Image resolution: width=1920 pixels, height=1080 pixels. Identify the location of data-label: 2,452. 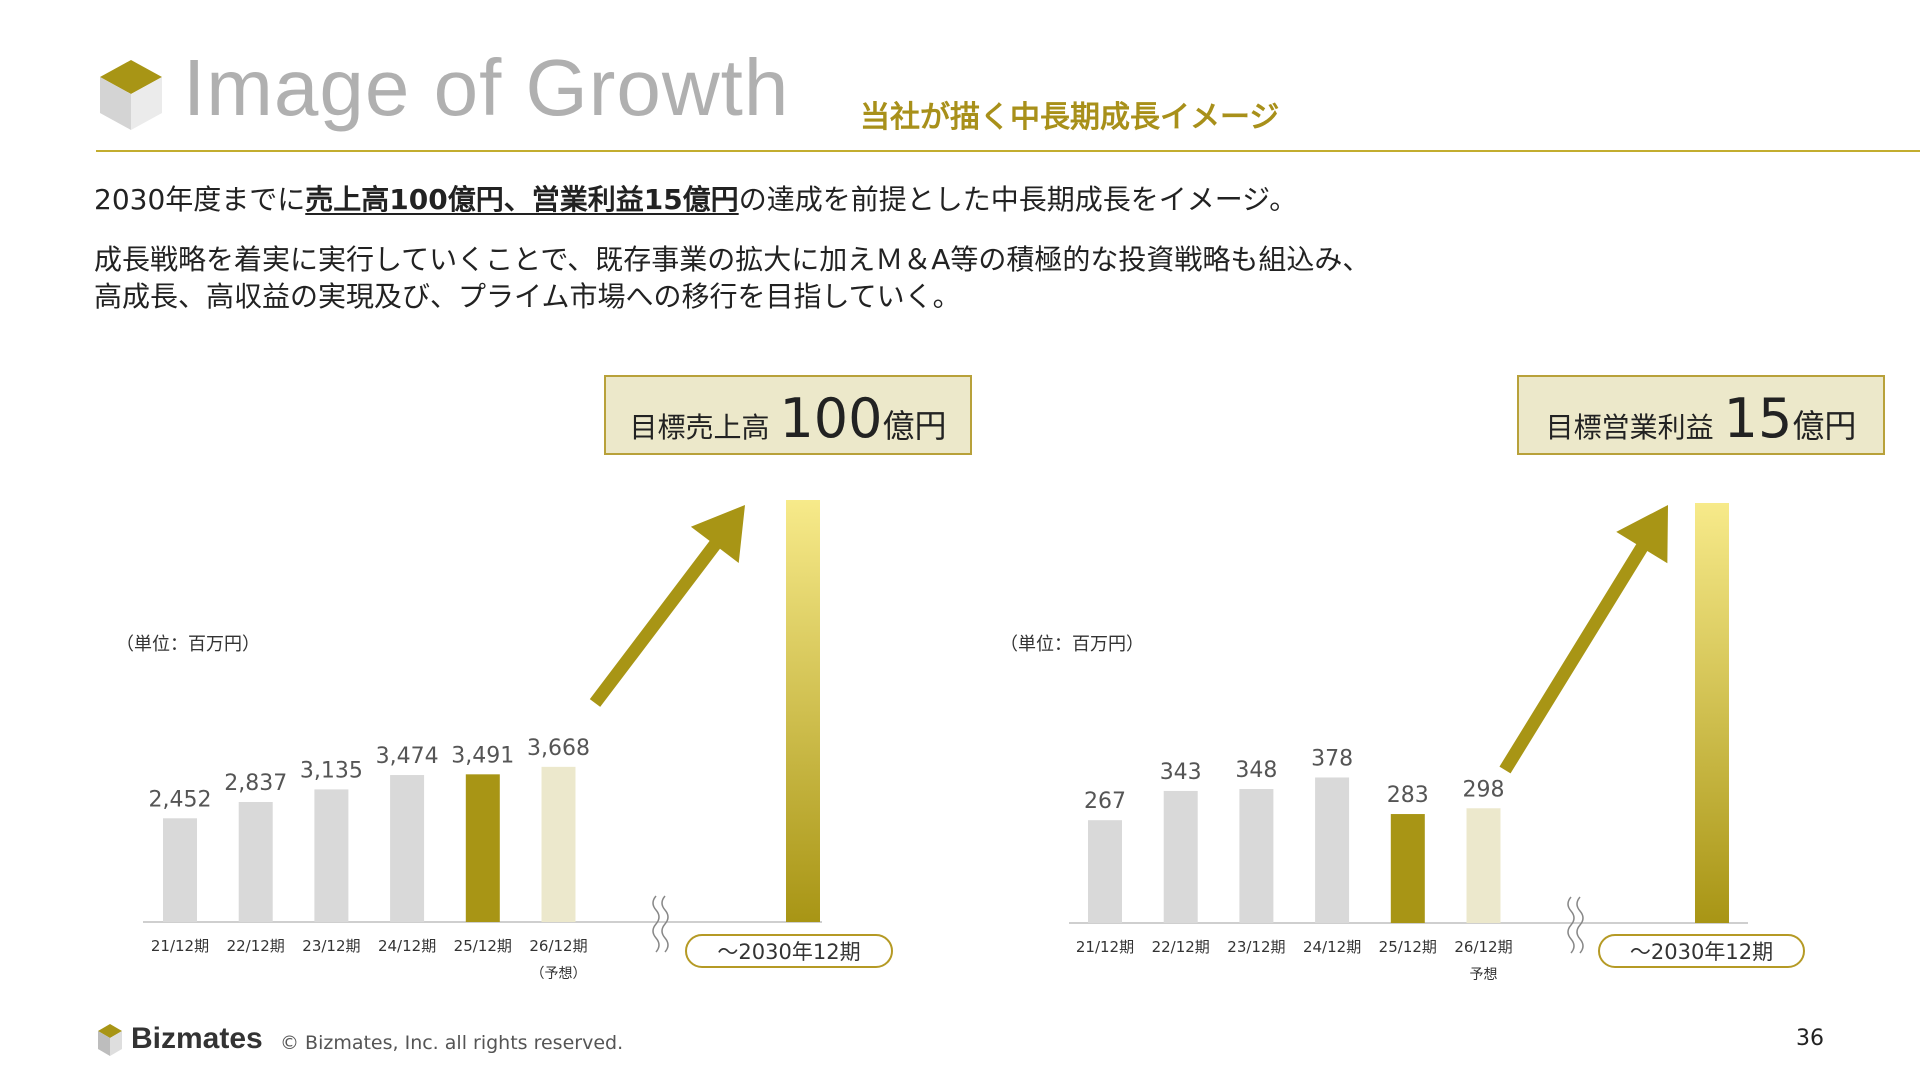
(180, 799).